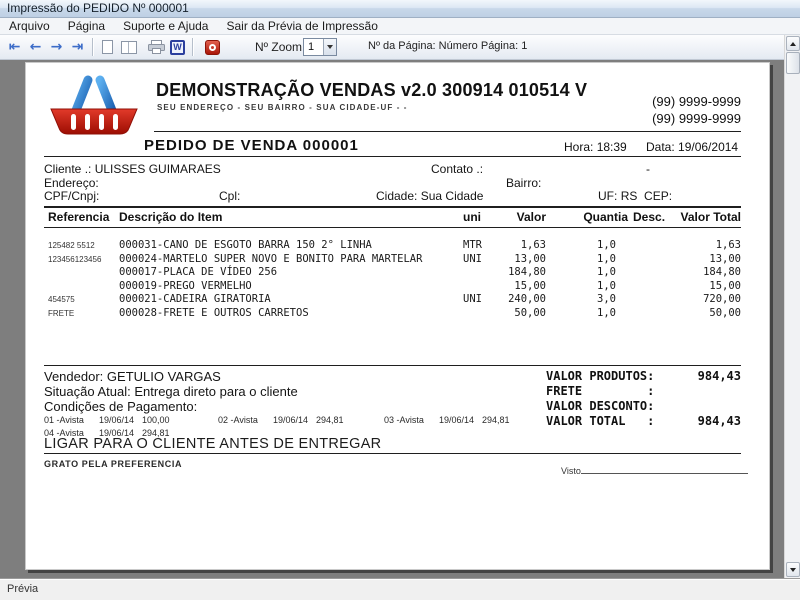 This screenshot has width=800, height=600. What do you see at coordinates (472, 217) in the screenshot?
I see `col-header-uni: uni` at bounding box center [472, 217].